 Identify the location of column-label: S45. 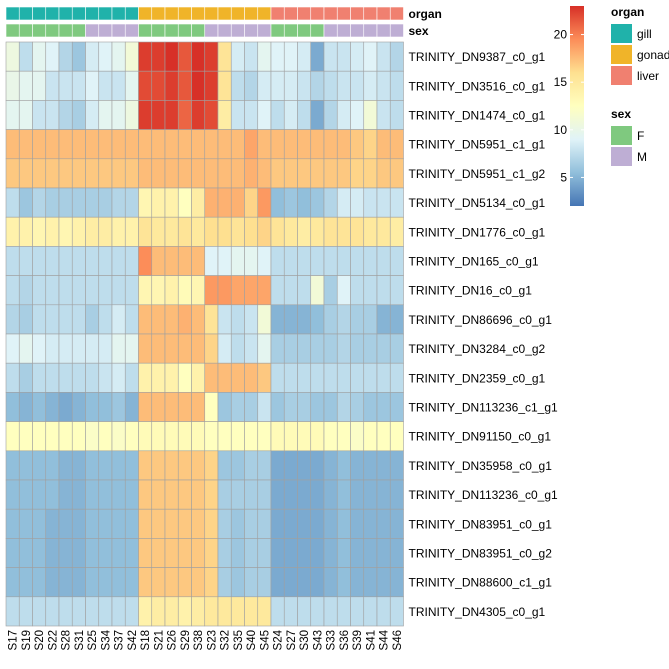
(265, 640).